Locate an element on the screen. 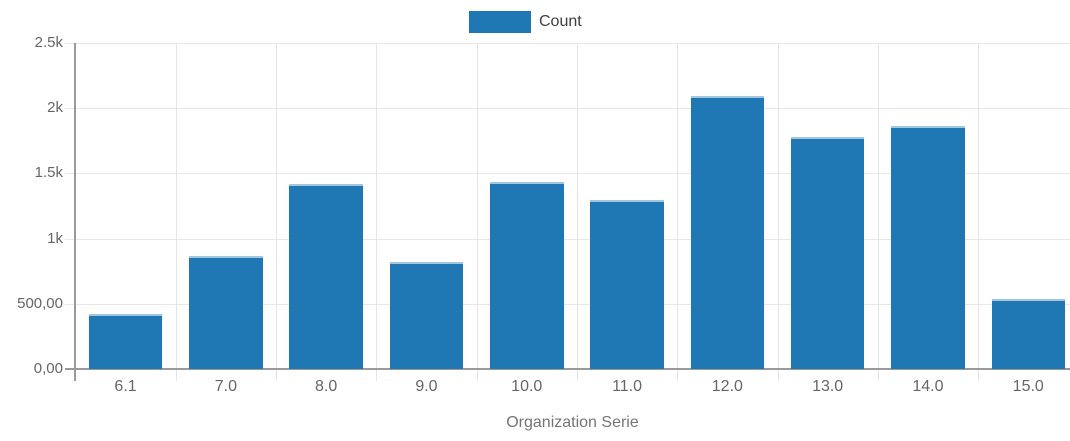 This screenshot has width=1070, height=441. bar-14.0 is located at coordinates (928, 247).